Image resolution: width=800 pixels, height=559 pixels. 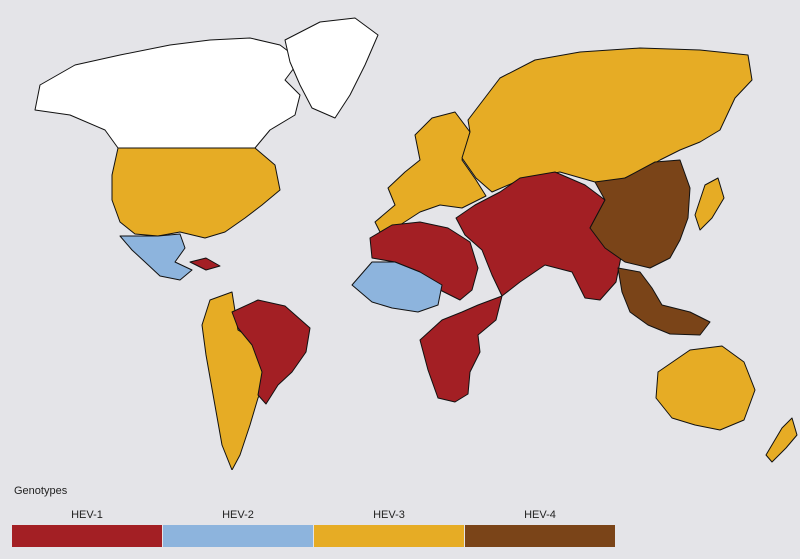 I want to click on legend-label: HEV-4, so click(x=540, y=515).